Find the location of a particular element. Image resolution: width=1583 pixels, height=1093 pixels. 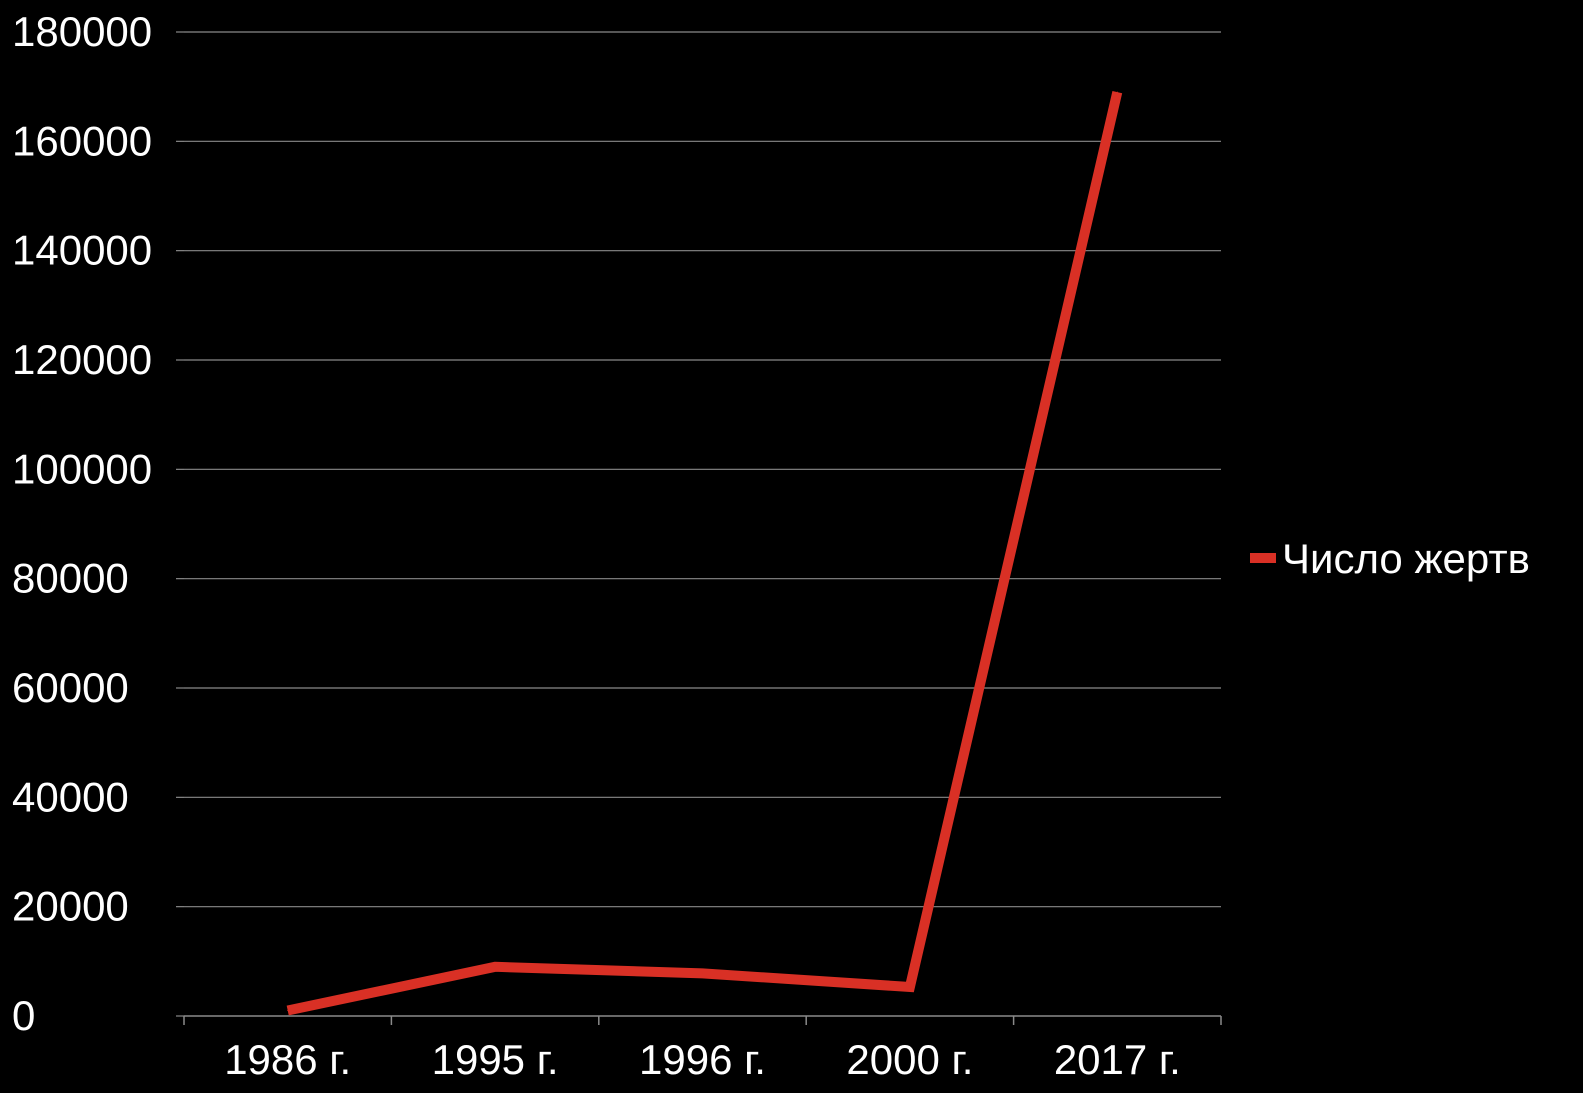

y-tick-label: 0 is located at coordinates (23, 1015).